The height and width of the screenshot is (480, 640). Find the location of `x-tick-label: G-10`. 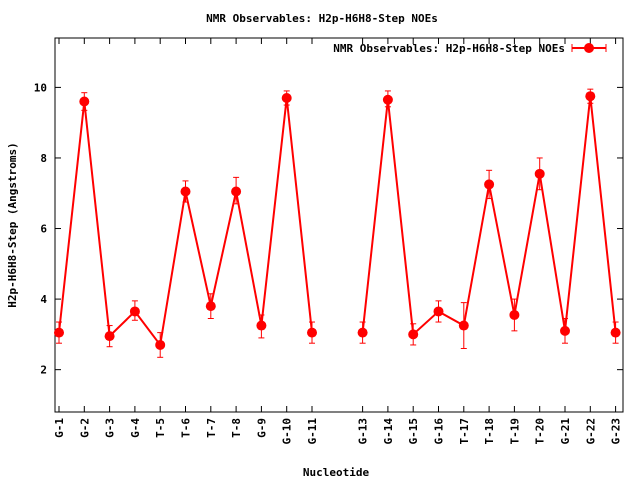

x-tick-label: G-10 is located at coordinates (287, 431).